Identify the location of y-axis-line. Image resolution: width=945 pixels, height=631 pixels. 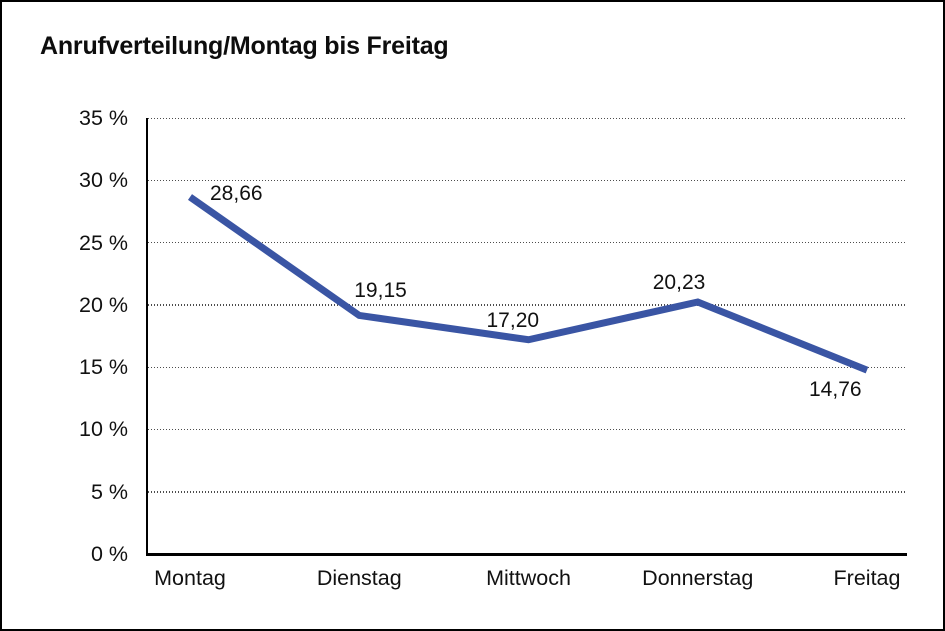
(147, 337).